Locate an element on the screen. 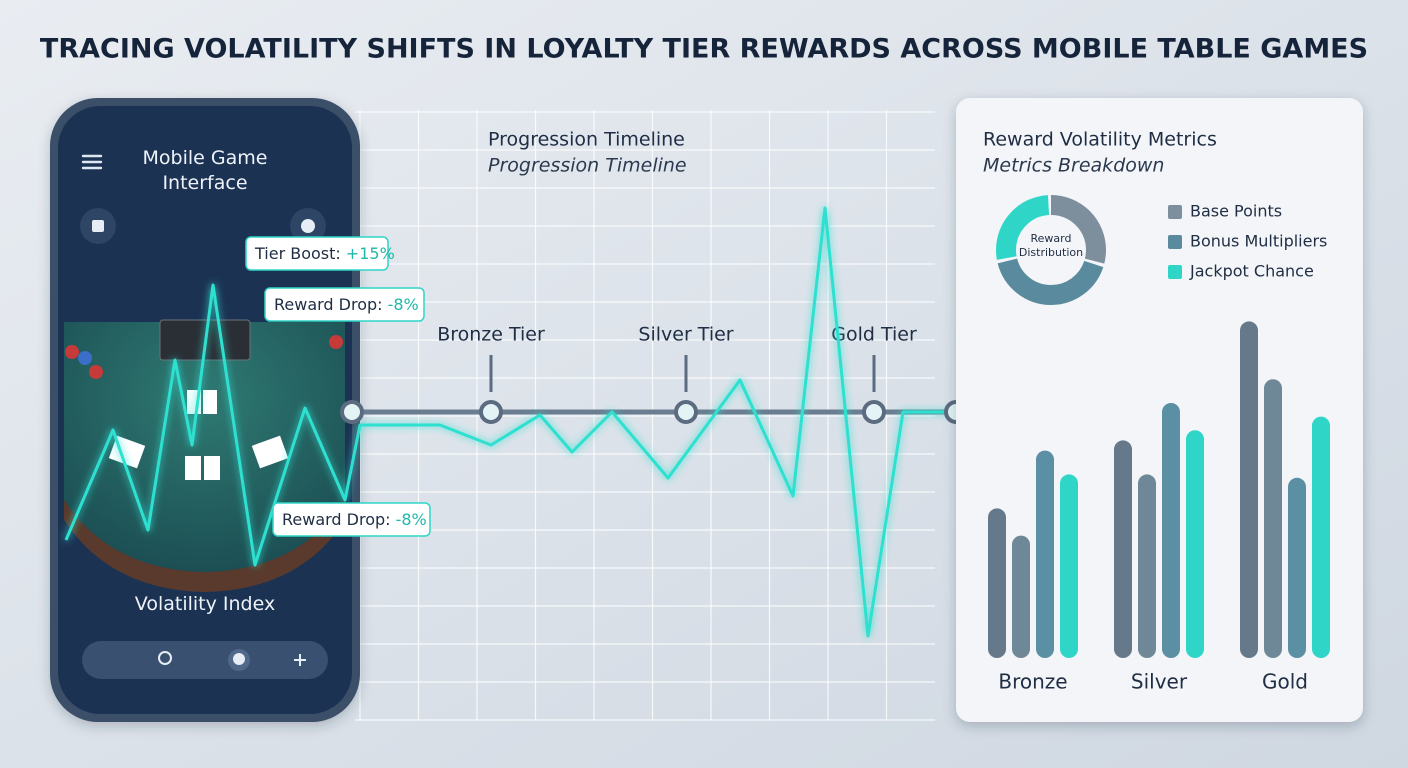 The width and height of the screenshot is (1408, 768). bottom-bar is located at coordinates (205, 660).